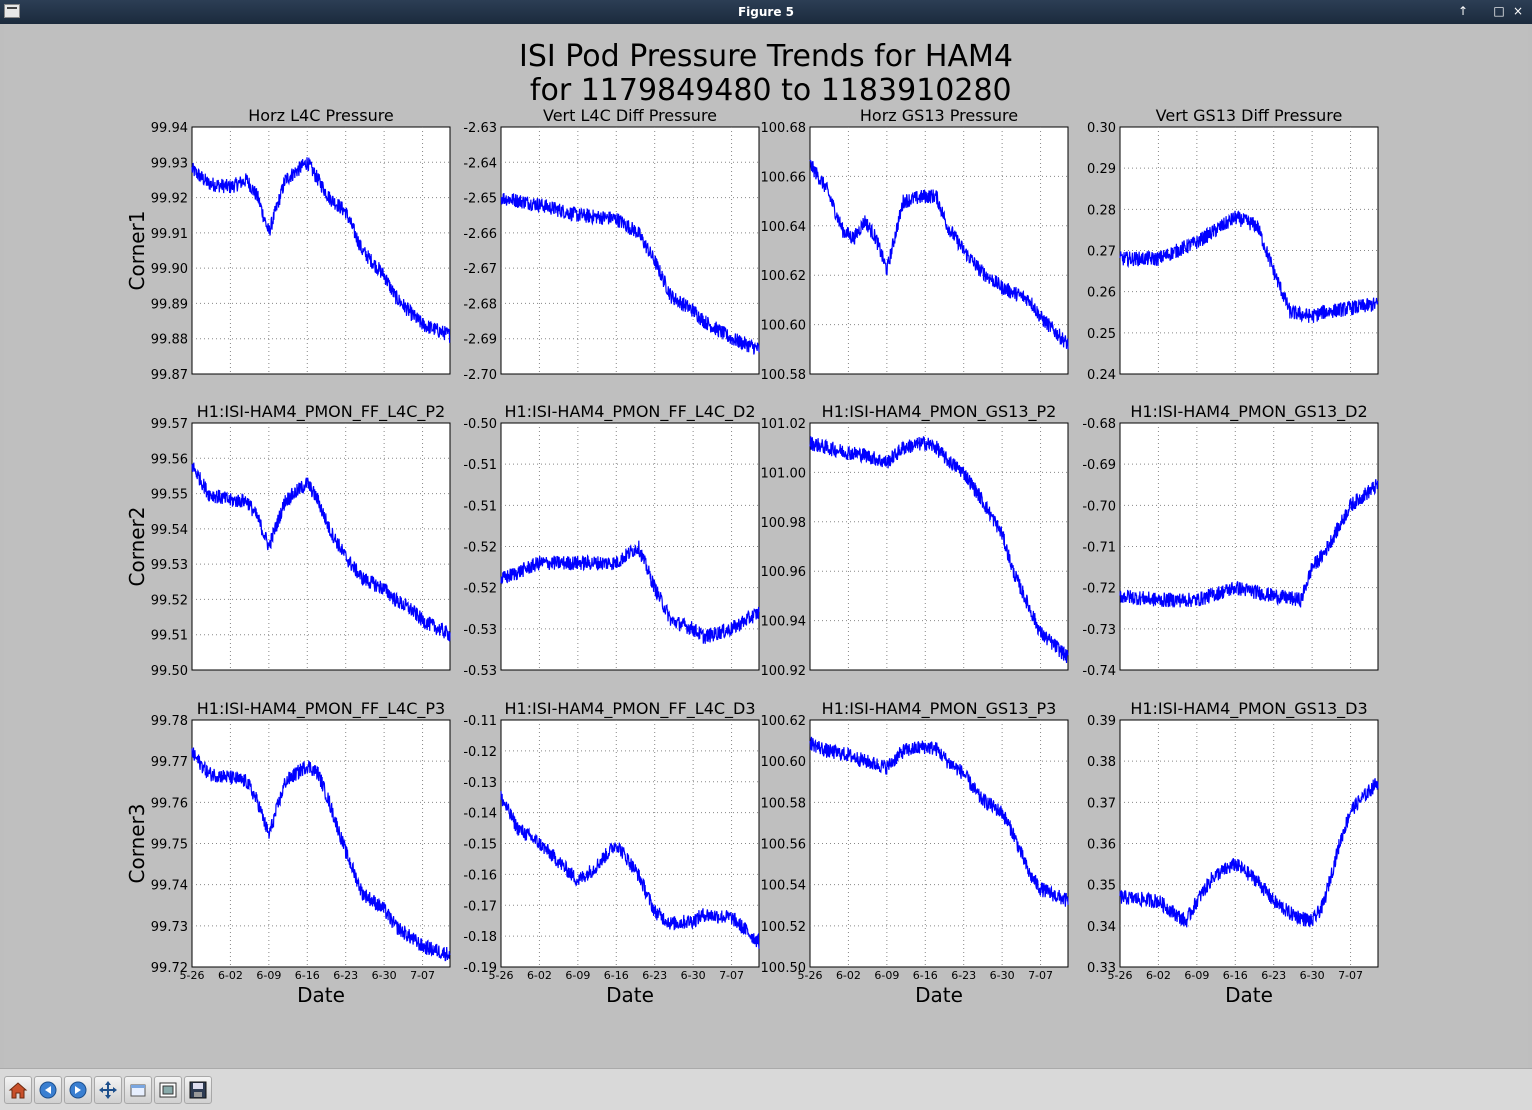 The width and height of the screenshot is (1532, 1110). Describe the element at coordinates (784, 128) in the screenshot. I see `y-tick-label: 100.68` at that location.